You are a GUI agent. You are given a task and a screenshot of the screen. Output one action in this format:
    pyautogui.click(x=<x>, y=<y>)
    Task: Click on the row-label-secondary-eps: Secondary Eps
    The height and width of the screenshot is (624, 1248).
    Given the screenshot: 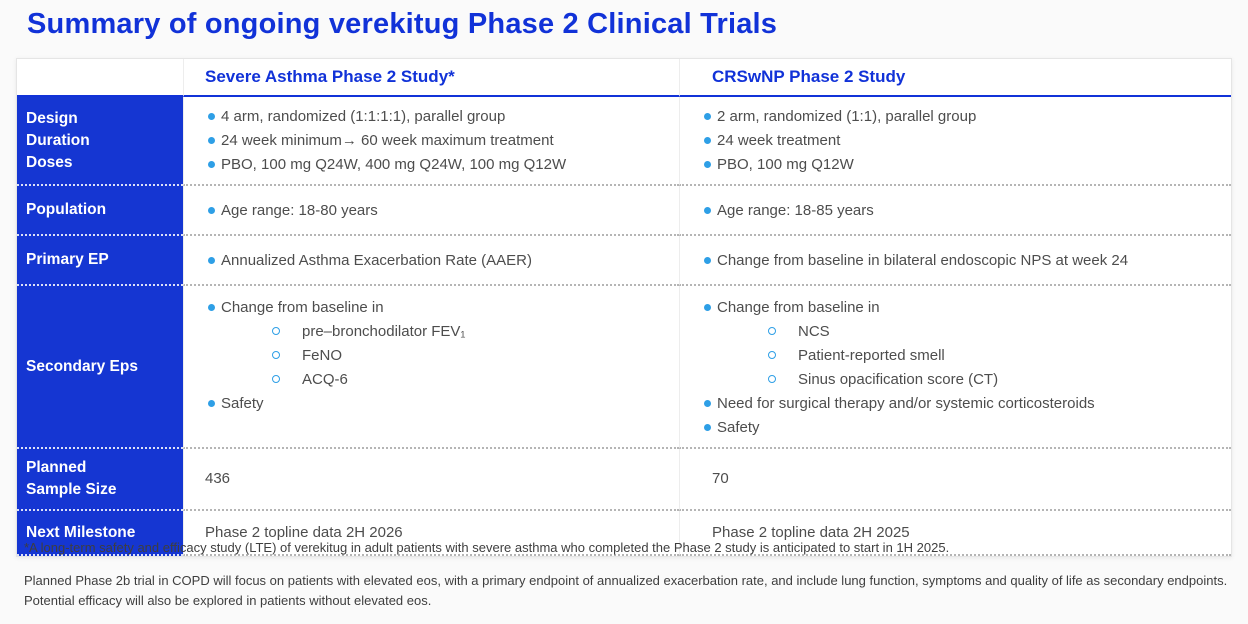 What is the action you would take?
    pyautogui.click(x=100, y=367)
    